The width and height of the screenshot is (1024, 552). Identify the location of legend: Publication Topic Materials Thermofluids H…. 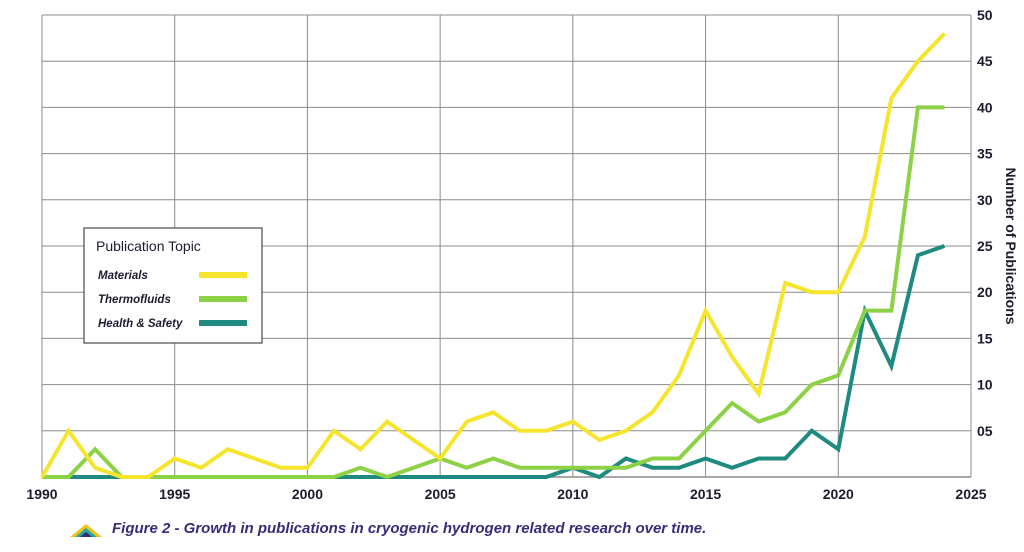
(173, 285).